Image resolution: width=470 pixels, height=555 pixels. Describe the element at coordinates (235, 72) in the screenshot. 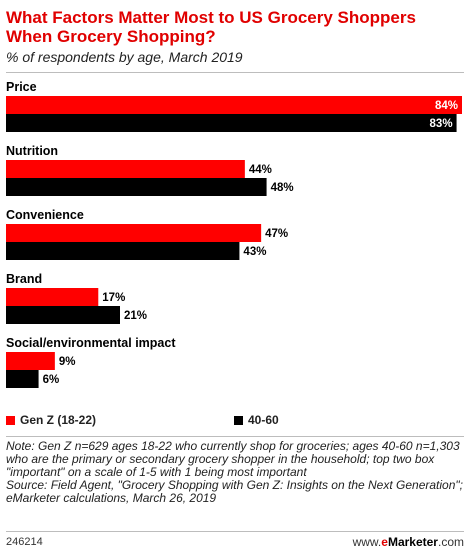

I see `top-divider` at that location.